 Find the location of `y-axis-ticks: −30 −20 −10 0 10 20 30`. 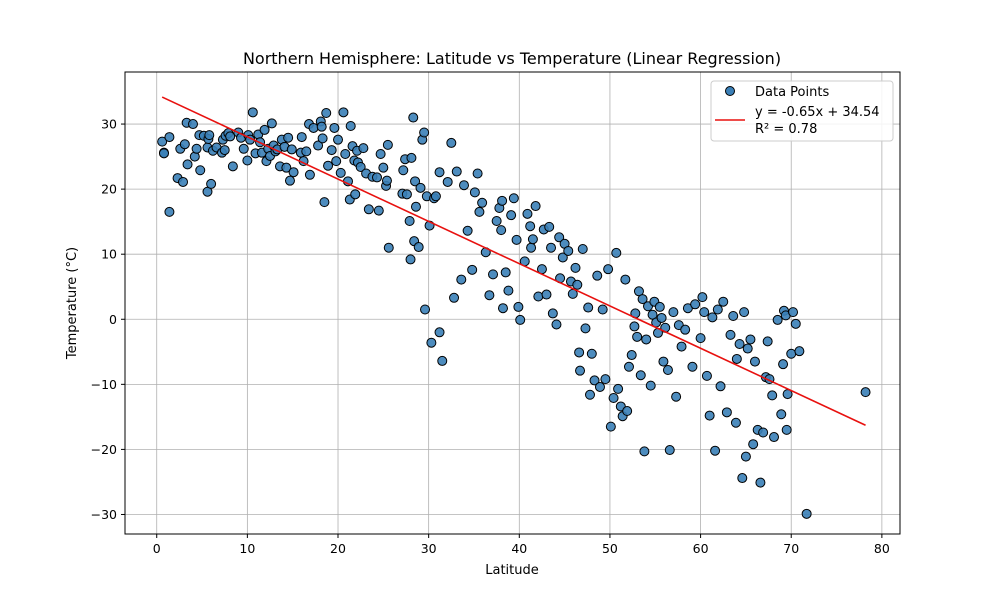

y-axis-ticks: −30 −20 −10 0 10 20 30 is located at coordinates (108, 319).